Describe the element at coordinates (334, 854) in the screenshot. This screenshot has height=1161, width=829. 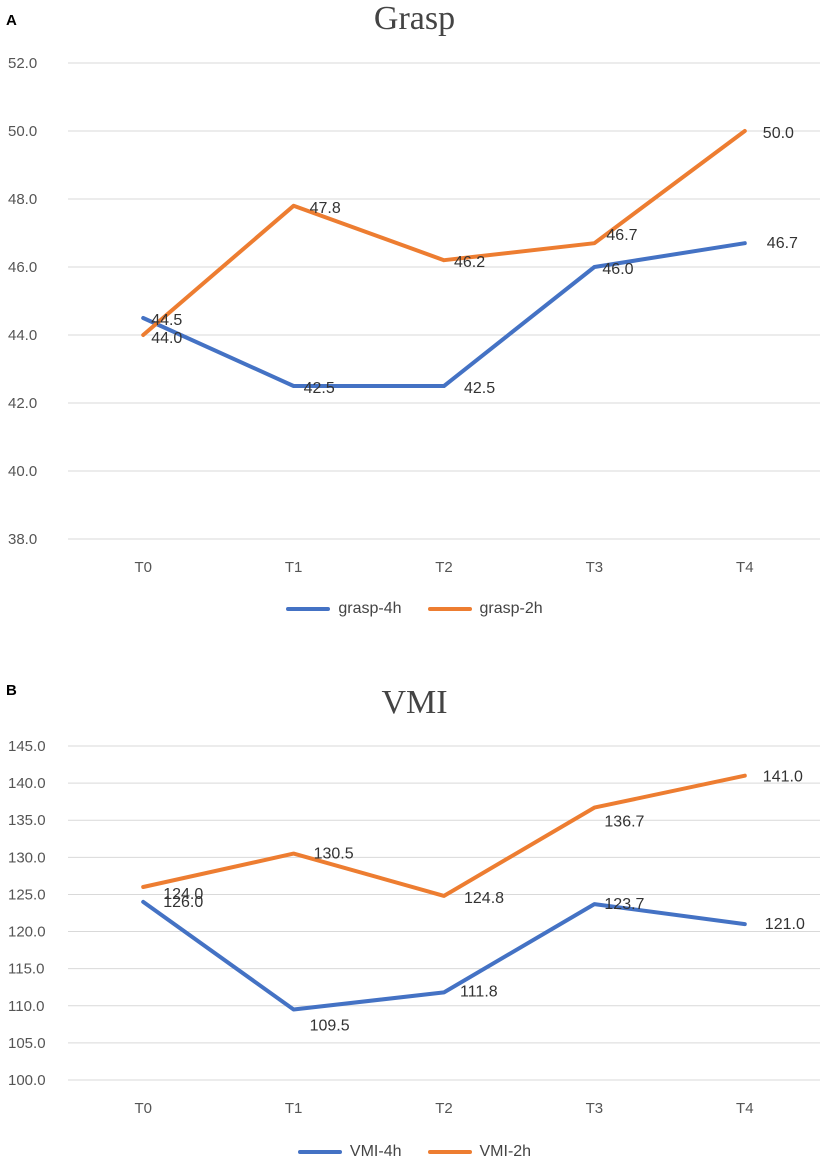
I see `data-label: 130.5` at that location.